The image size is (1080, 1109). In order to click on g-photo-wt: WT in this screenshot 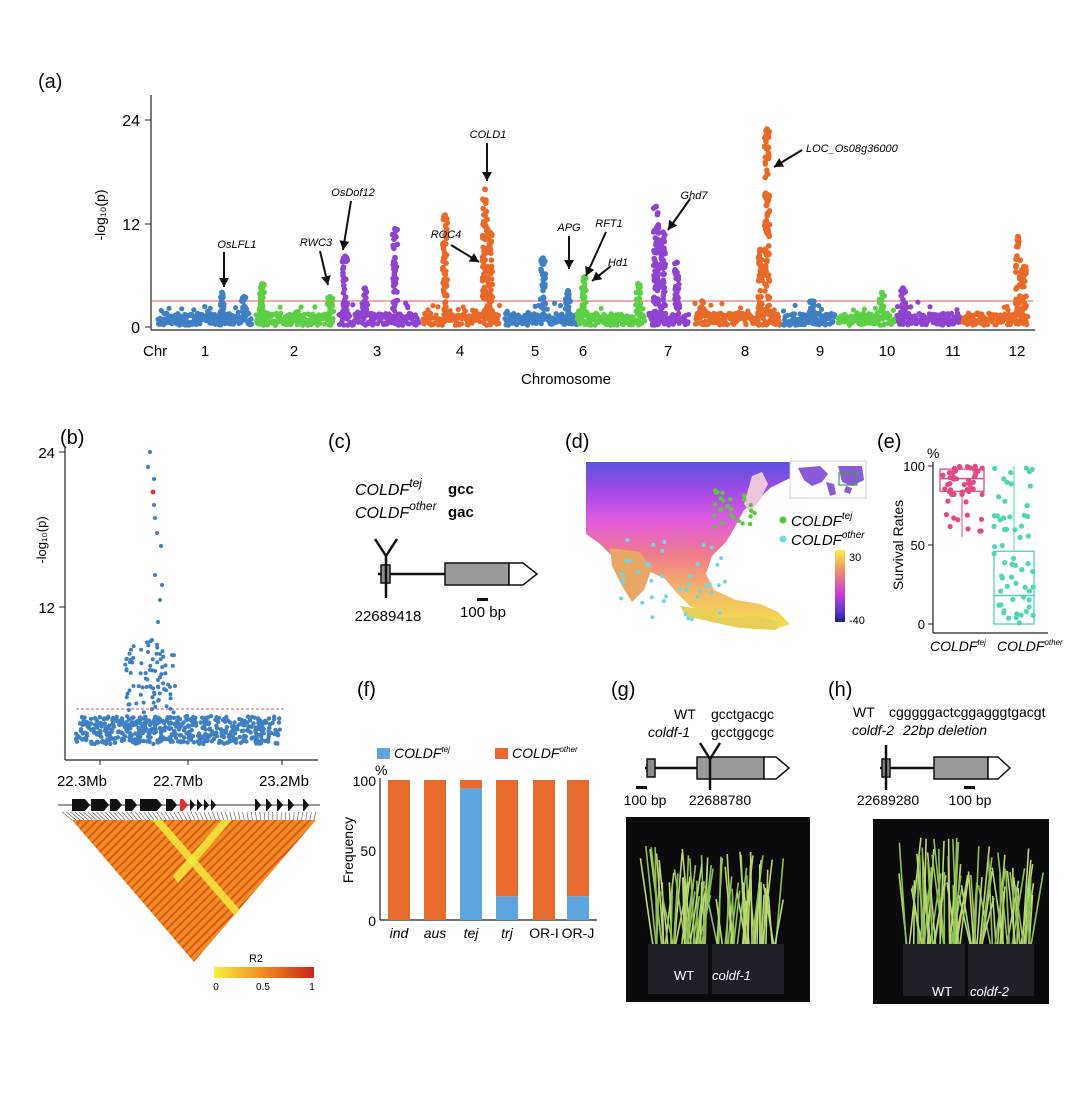, I will do `click(684, 975)`.